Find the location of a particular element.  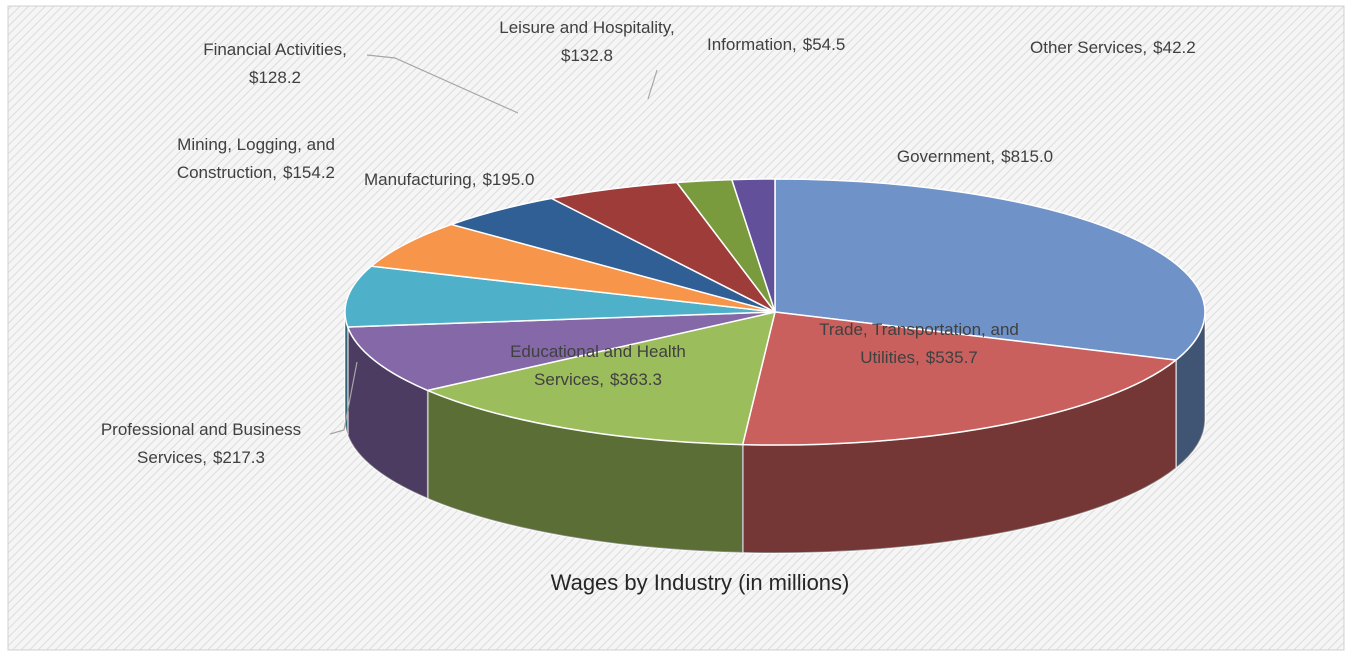

category-label: Trade, Transportation, and Utilities, is located at coordinates (919, 343).